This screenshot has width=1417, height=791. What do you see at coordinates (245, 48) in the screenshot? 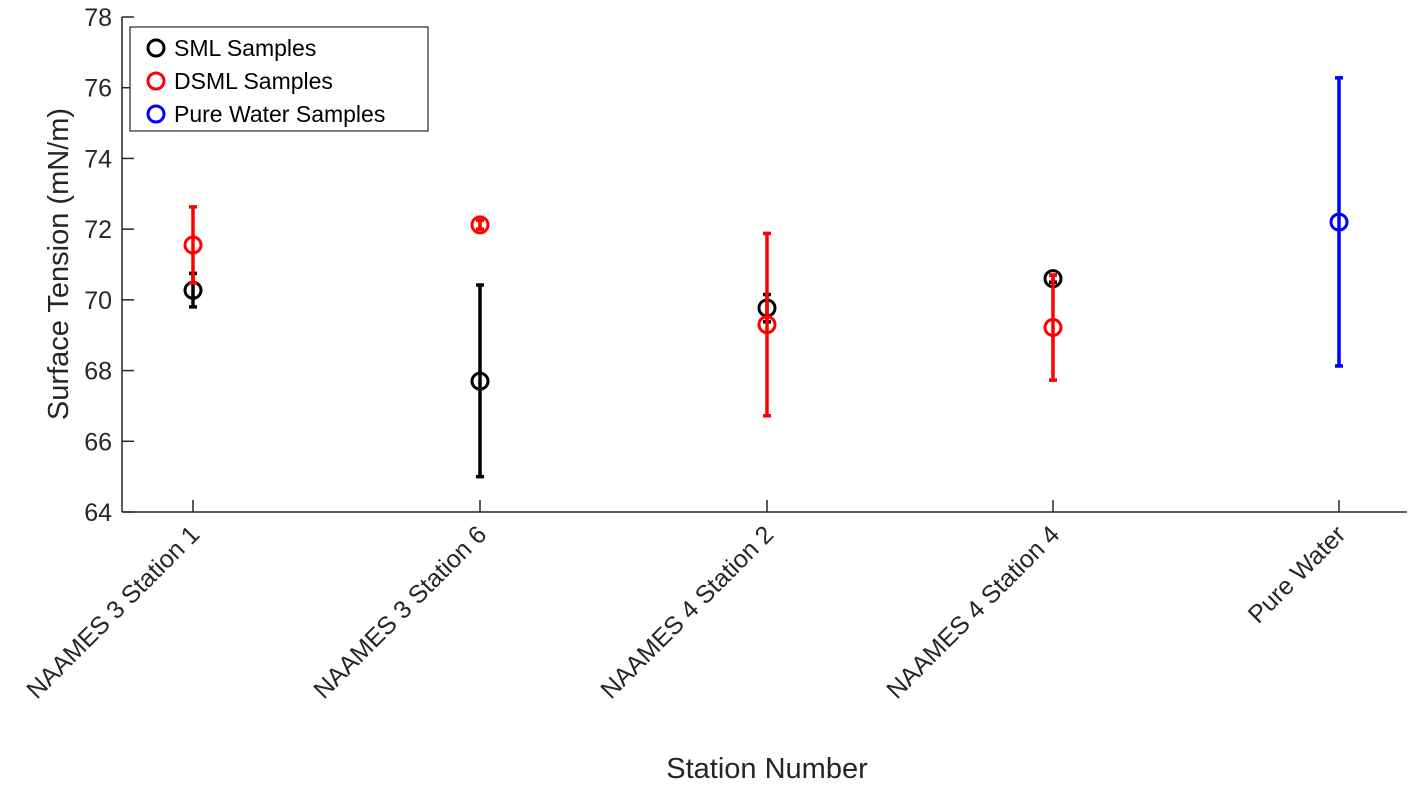
I see `legend-label: SML Samples` at bounding box center [245, 48].